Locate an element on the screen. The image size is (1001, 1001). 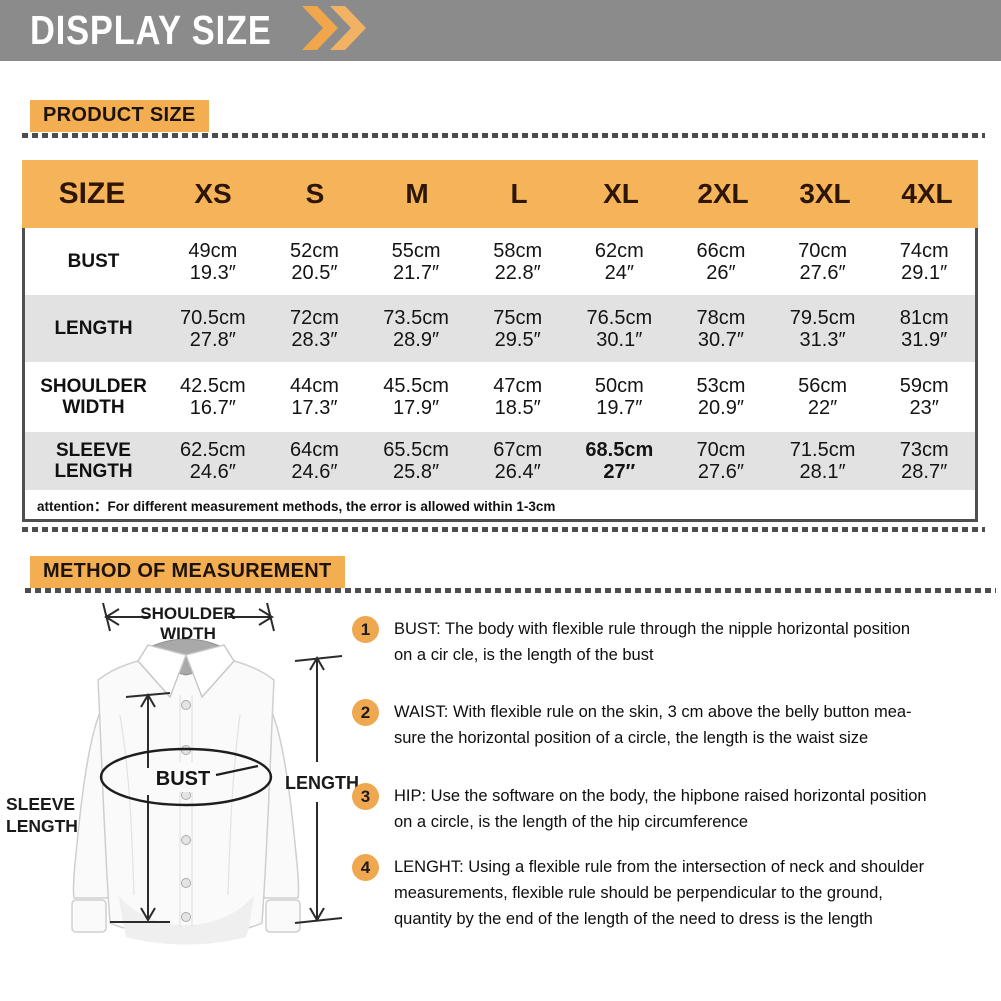
table-cell: 62.5cm 24.6″ is located at coordinates (213, 461).